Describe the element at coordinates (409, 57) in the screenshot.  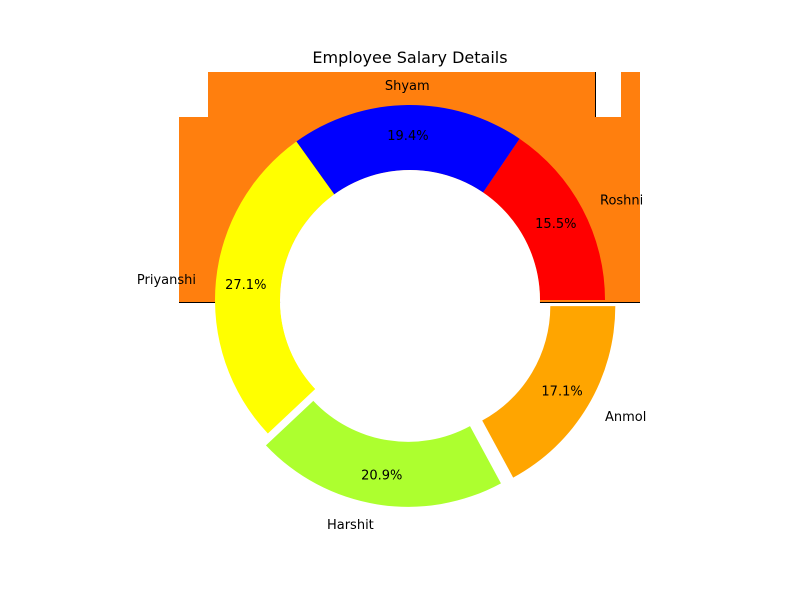
I see `chart-title: Employee Salary Details` at that location.